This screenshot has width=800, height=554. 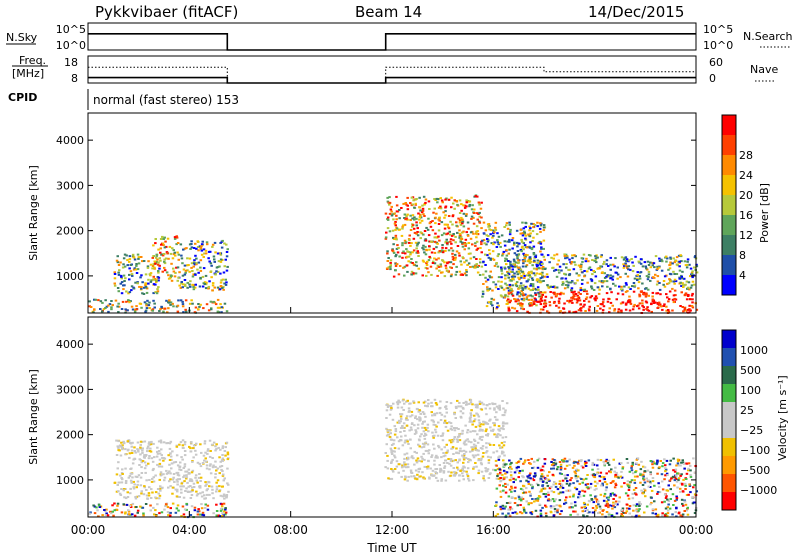 What do you see at coordinates (754, 350) in the screenshot?
I see `colorbar-tick-label: 1000` at bounding box center [754, 350].